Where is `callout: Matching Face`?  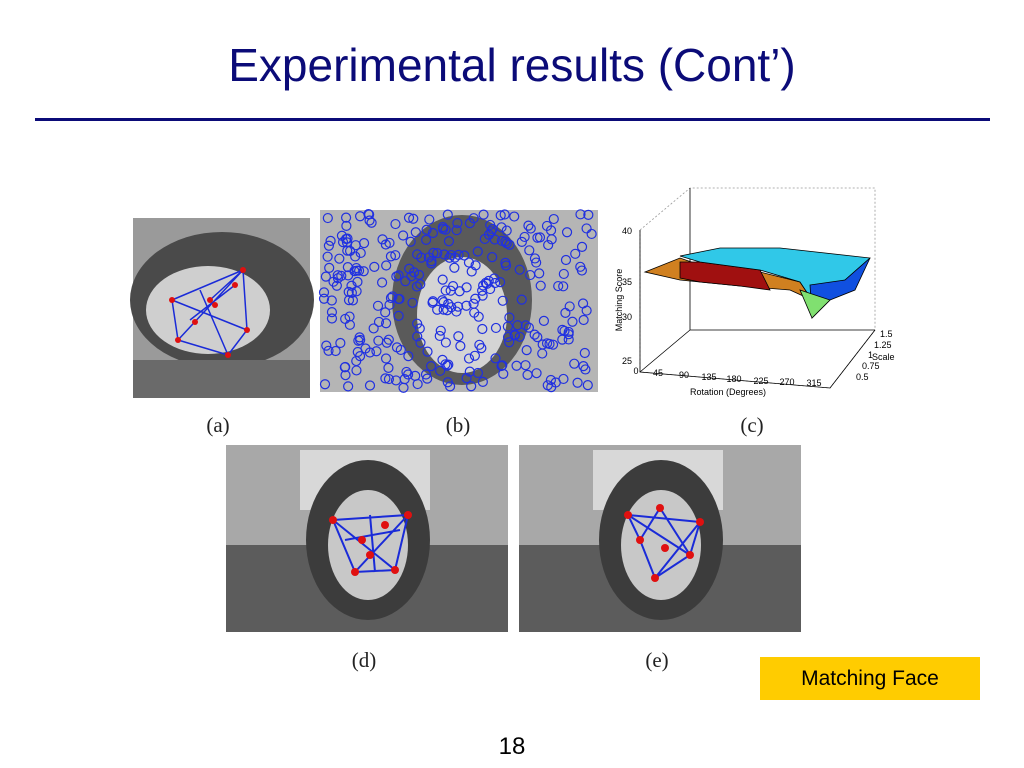 callout: Matching Face is located at coordinates (870, 678).